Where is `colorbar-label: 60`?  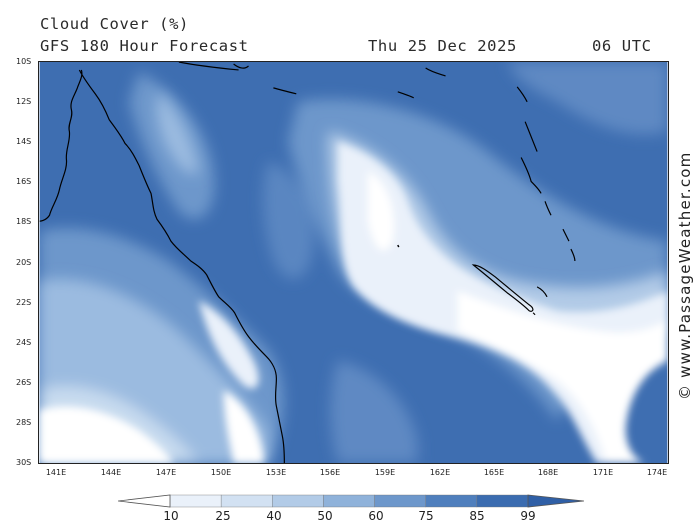 colorbar-label: 60 is located at coordinates (376, 516).